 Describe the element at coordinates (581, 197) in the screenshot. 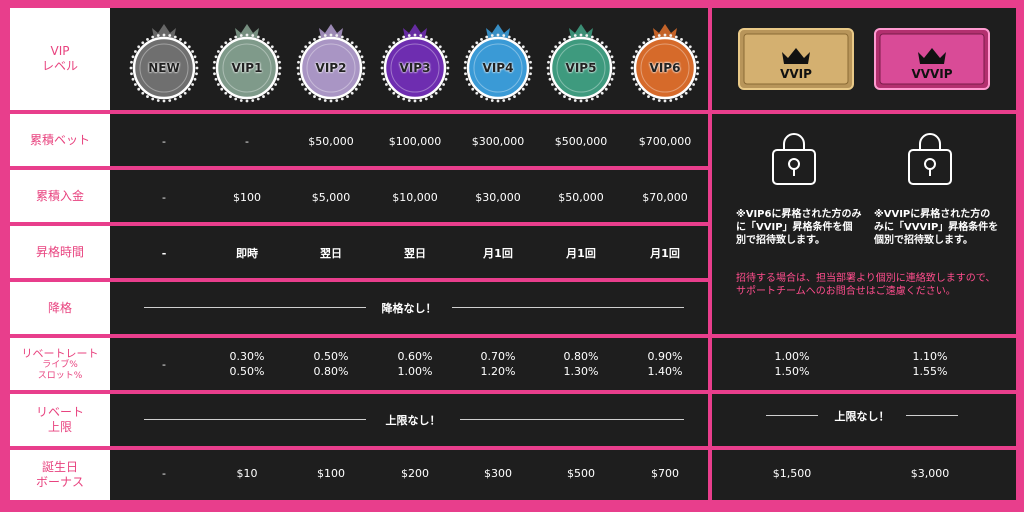

I see `deposit-cell: $50,000` at that location.